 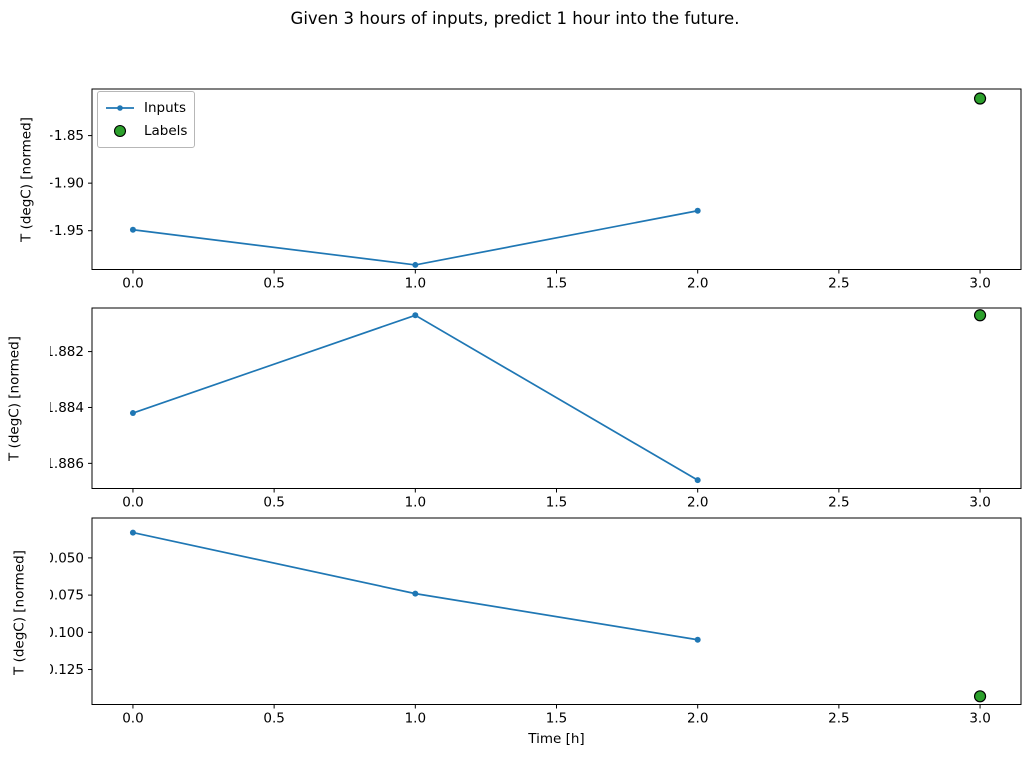 I want to click on y-tick-label: −1.884, so click(x=67, y=408).